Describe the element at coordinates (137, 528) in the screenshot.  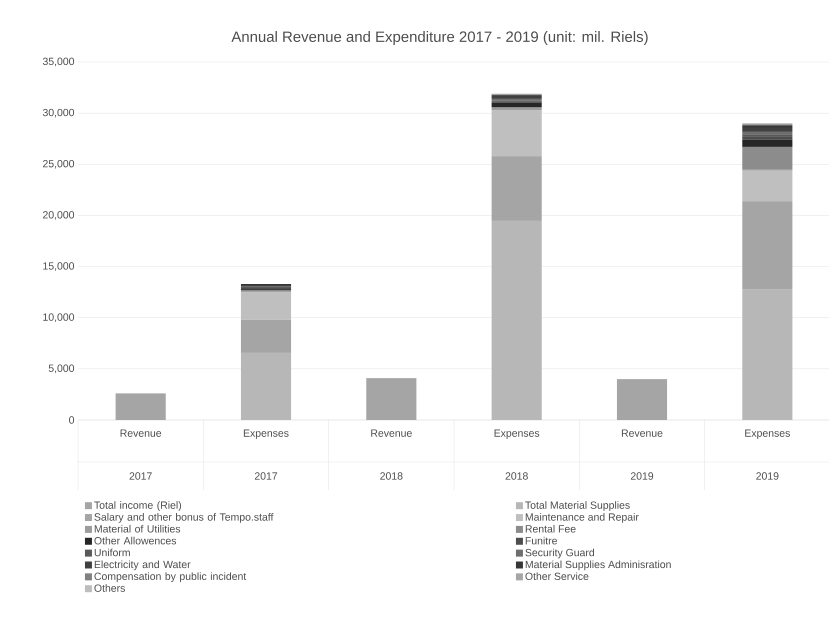
I see `legend-label: Material of Utilities` at that location.